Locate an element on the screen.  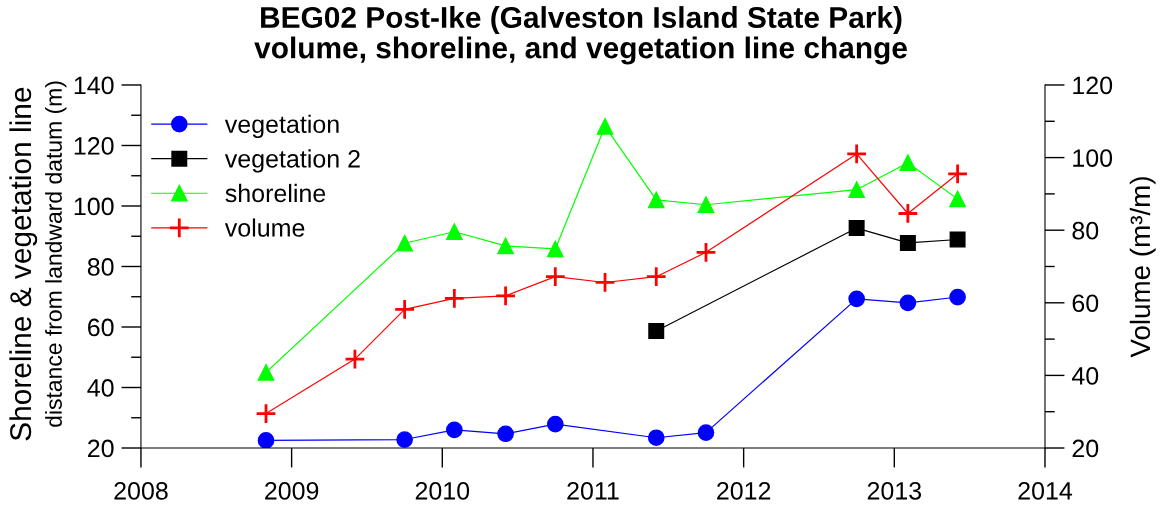
y2-tick-label: 120 is located at coordinates (1093, 85).